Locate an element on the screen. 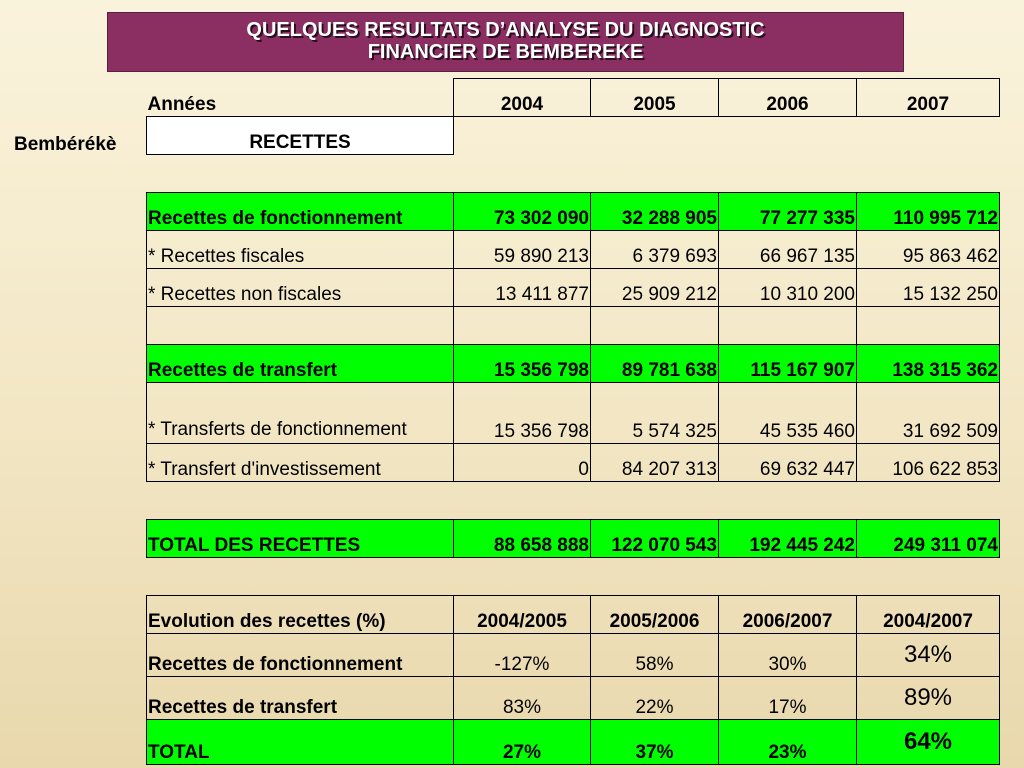  cell-value: 83% is located at coordinates (522, 698).